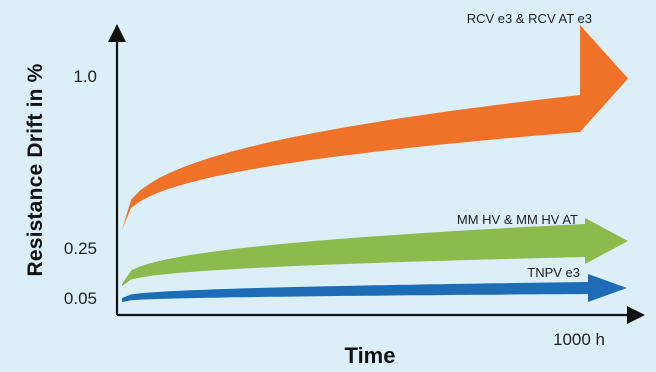 The image size is (656, 372). I want to click on series-label-1: RCV e3 & RCV AT e3, so click(529, 18).